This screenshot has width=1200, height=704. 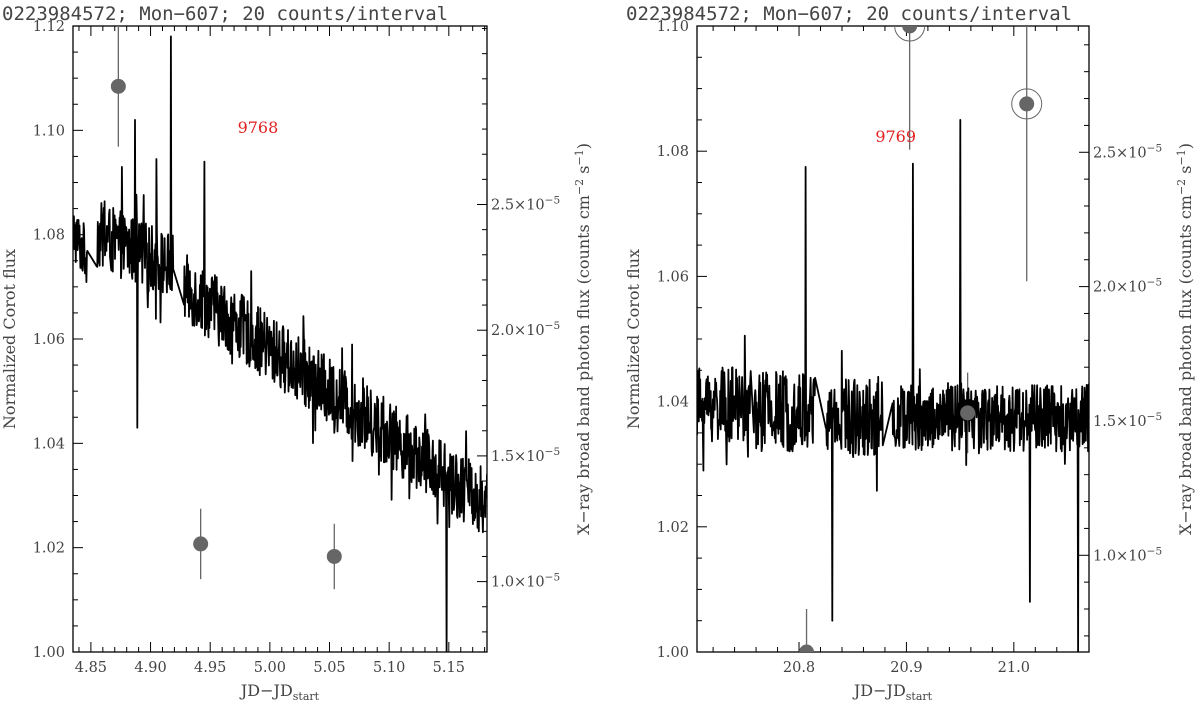 What do you see at coordinates (673, 27) in the screenshot?
I see `chart2-y-tick-label: 1.10` at bounding box center [673, 27].